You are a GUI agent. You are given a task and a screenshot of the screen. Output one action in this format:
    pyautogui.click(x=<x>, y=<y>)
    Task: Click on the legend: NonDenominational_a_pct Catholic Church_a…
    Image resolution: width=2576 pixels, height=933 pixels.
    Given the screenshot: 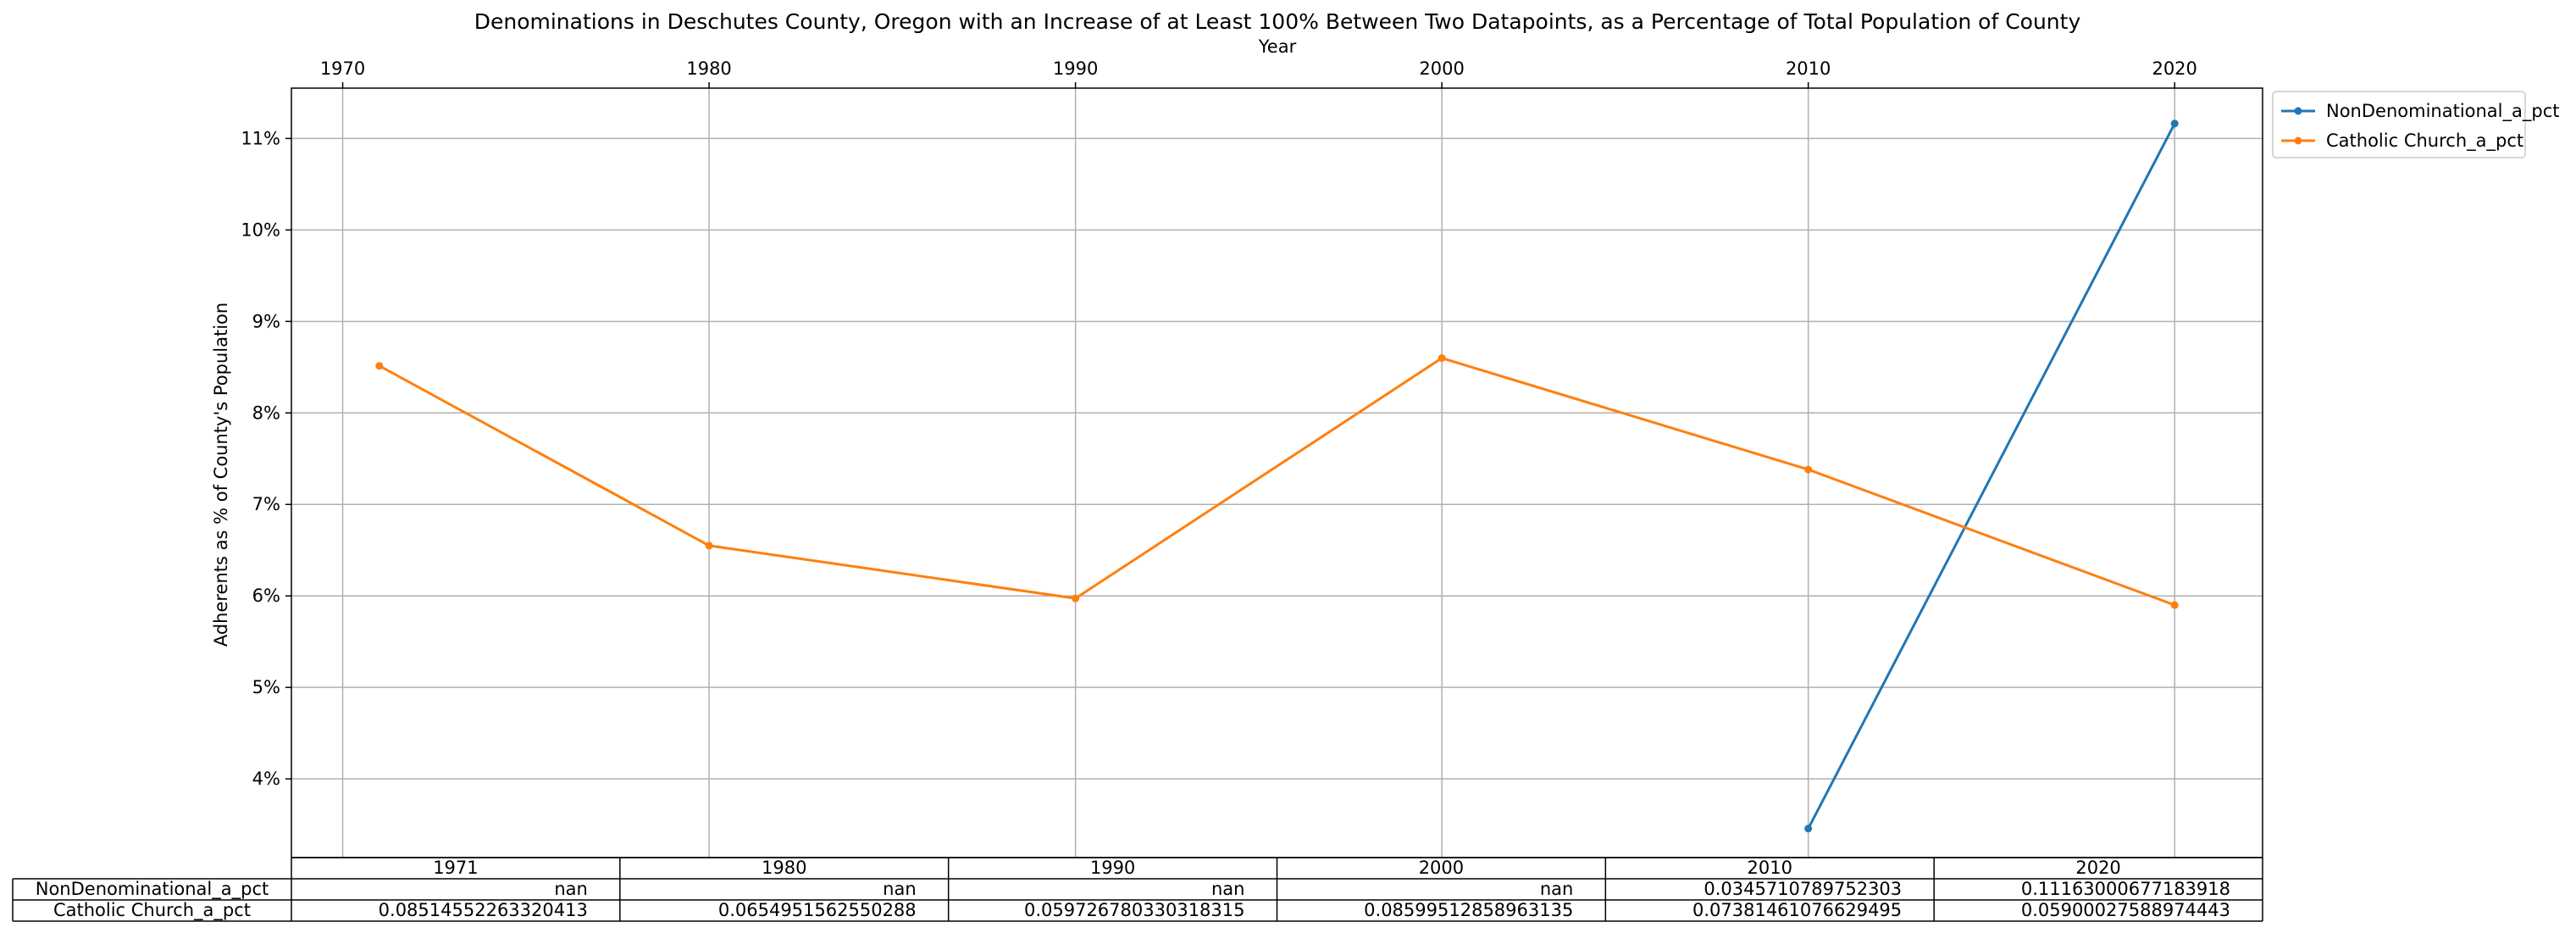 What is the action you would take?
    pyautogui.click(x=2416, y=124)
    